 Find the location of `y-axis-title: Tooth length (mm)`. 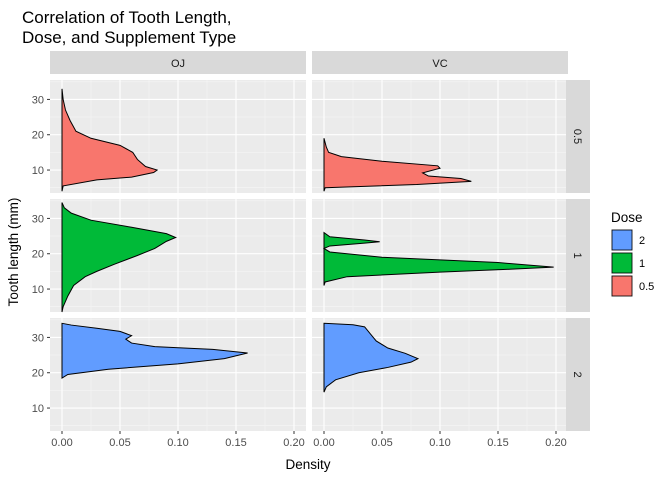

y-axis-title: Tooth length (mm) is located at coordinates (13, 252).